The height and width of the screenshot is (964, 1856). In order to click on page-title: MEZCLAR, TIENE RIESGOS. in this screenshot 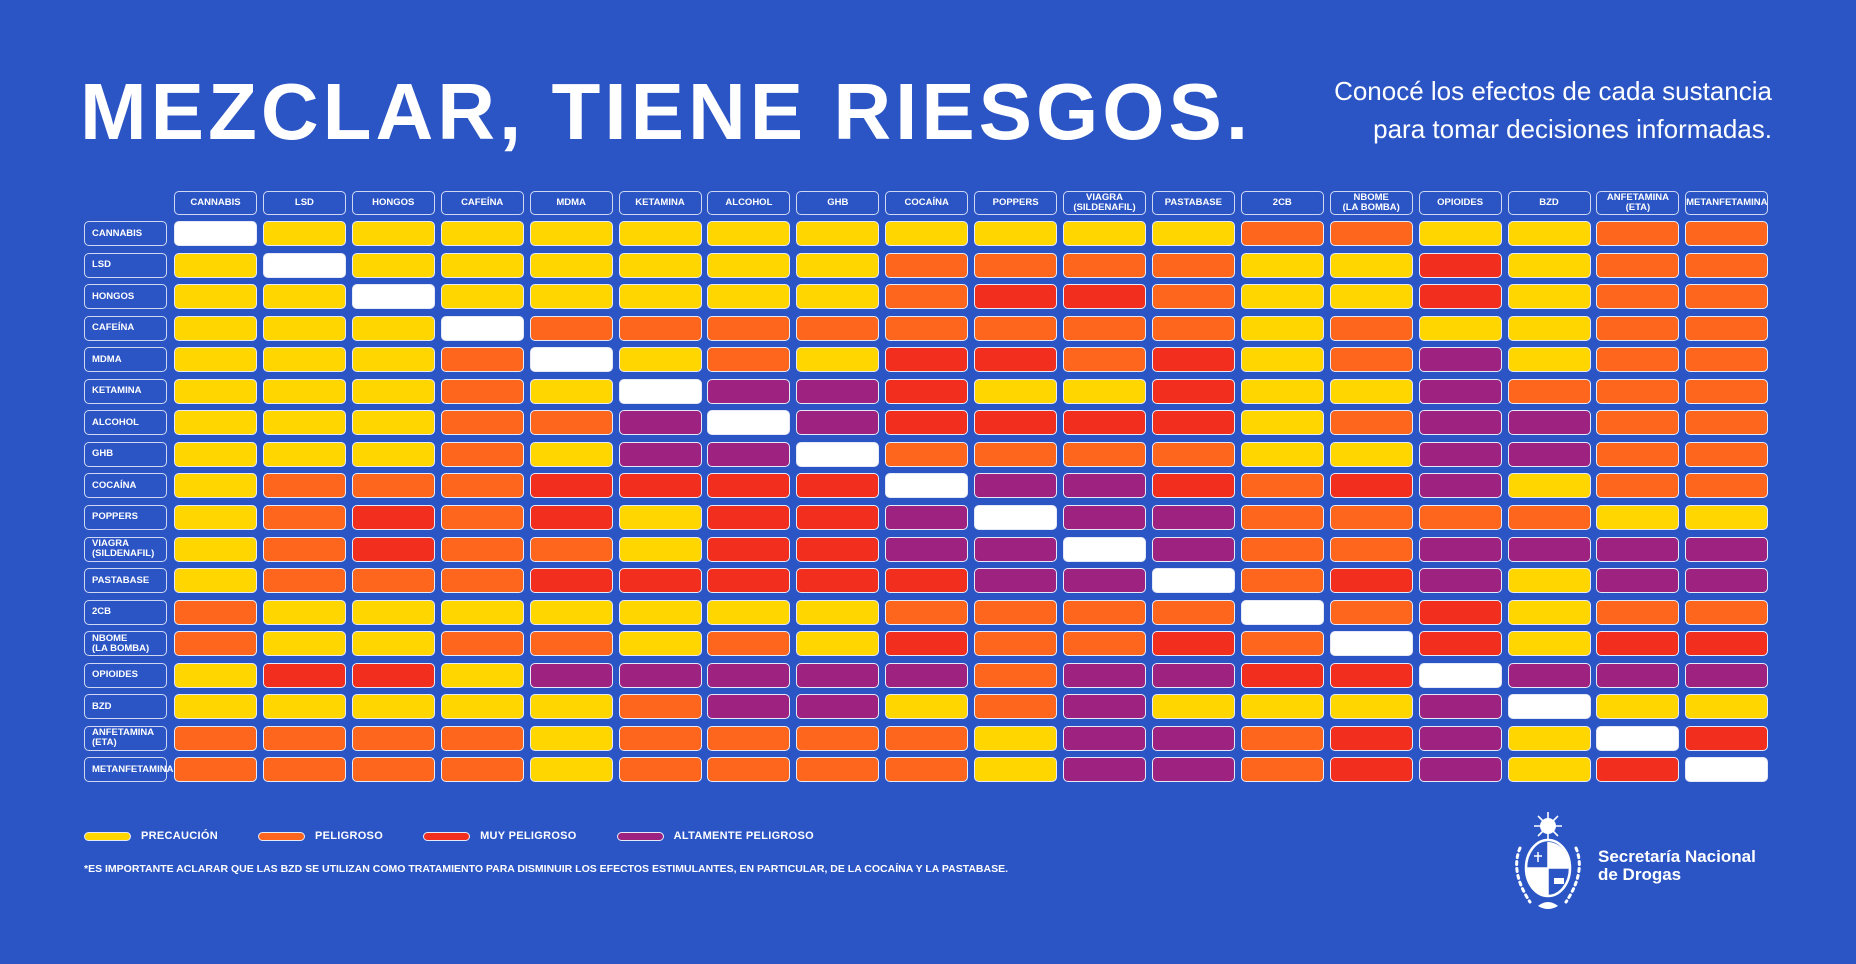, I will do `click(666, 111)`.